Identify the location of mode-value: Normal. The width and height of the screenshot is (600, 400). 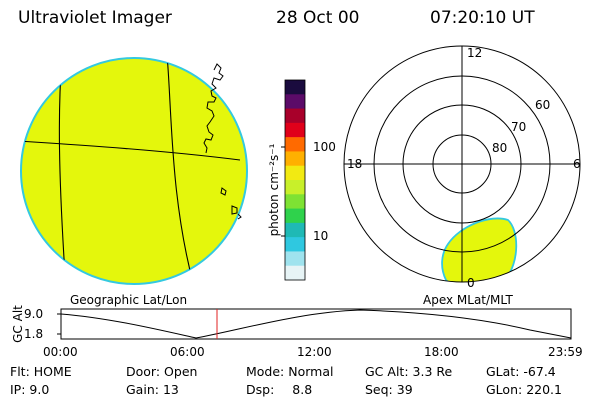
(311, 371).